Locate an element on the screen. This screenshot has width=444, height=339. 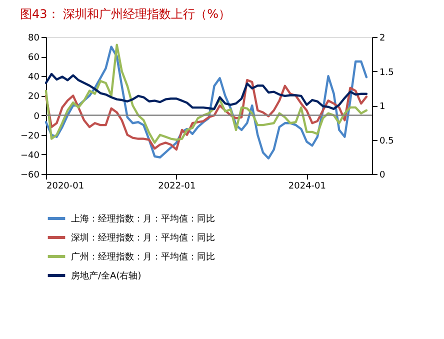
y2-tick-label: 2 is located at coordinates (383, 39).